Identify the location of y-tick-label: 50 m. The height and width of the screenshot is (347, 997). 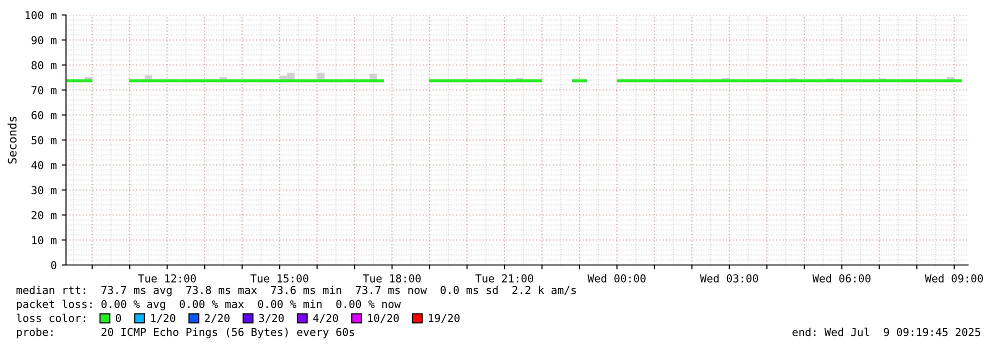
(44, 140).